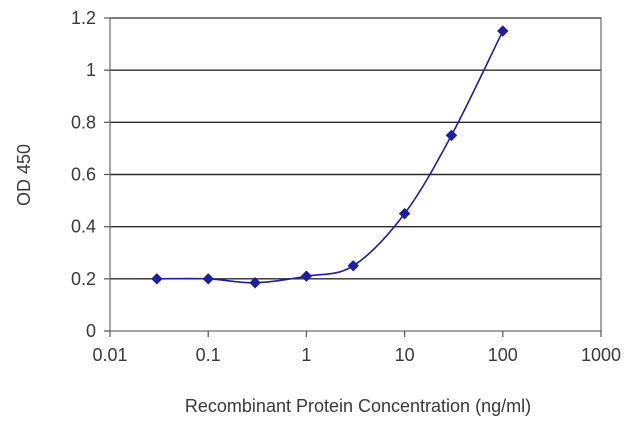 This screenshot has width=640, height=427. Describe the element at coordinates (83, 122) in the screenshot. I see `y-tick-label: 0.8` at that location.